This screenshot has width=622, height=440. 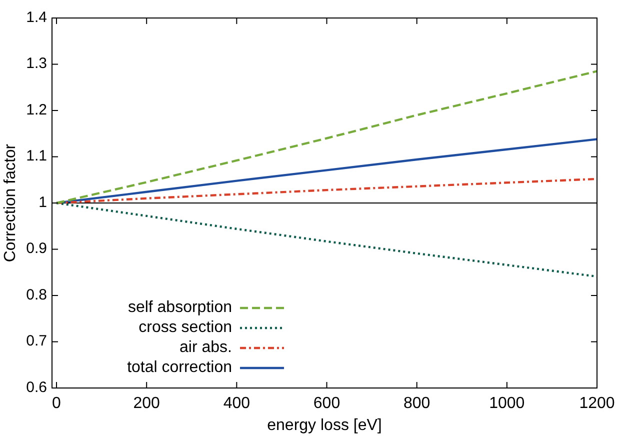 I want to click on x-tick-label: 200, so click(x=146, y=403).